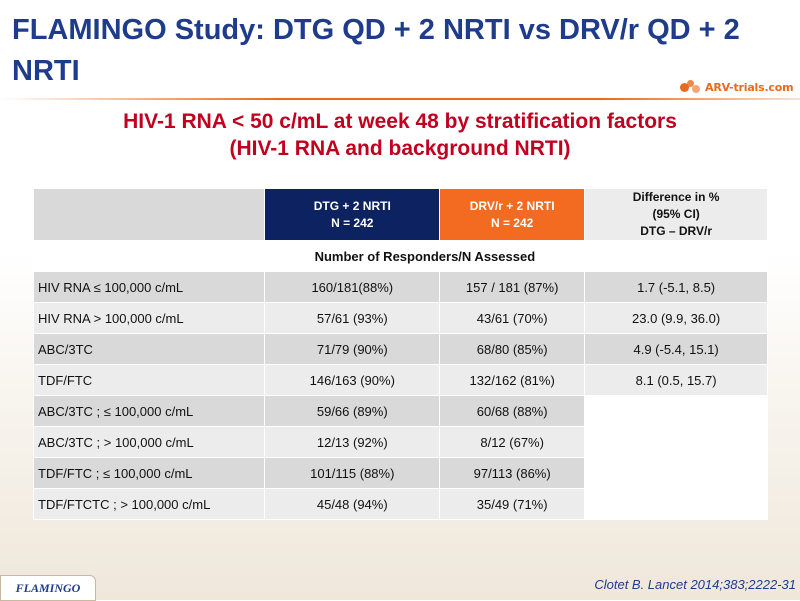 This screenshot has width=800, height=601. I want to click on row-drv-value: 35/49 (71%), so click(512, 504).